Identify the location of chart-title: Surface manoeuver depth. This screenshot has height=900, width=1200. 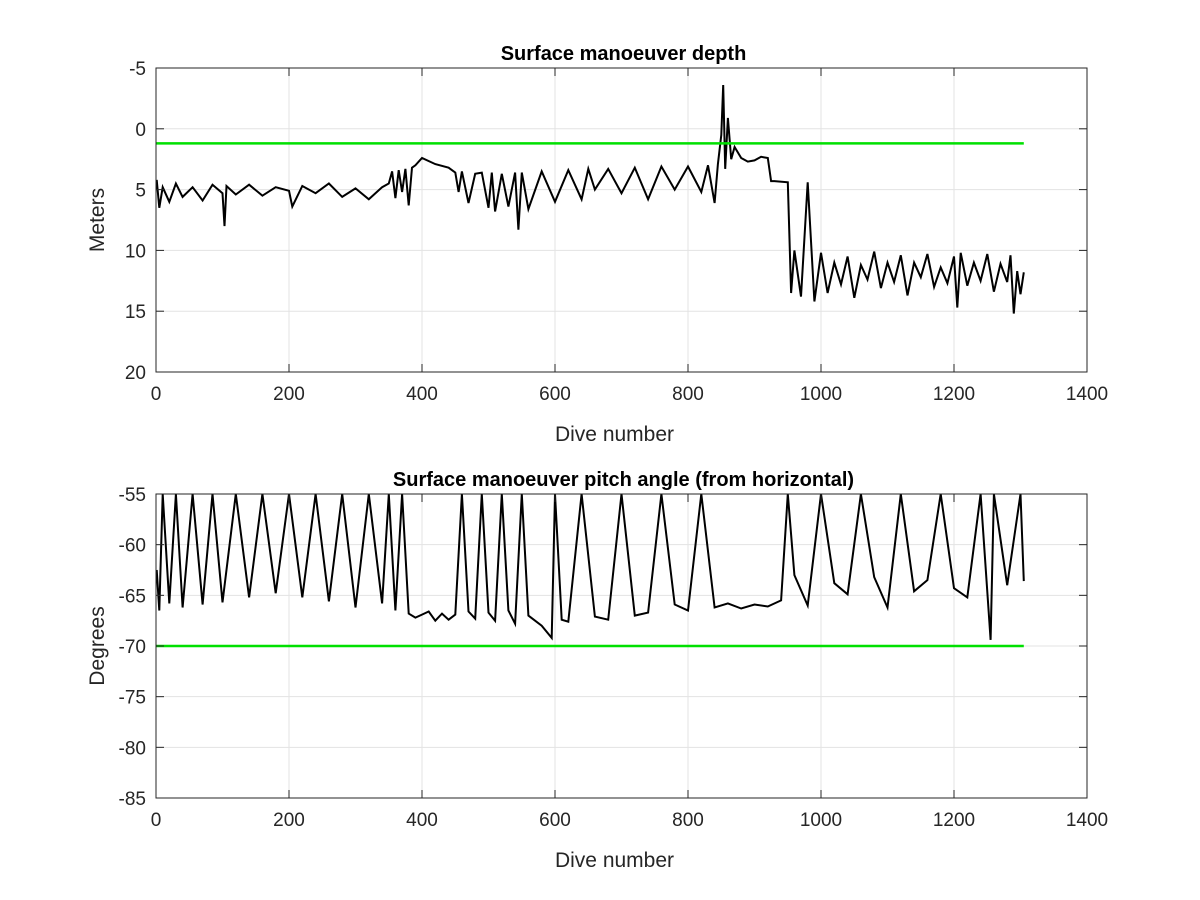
(624, 54).